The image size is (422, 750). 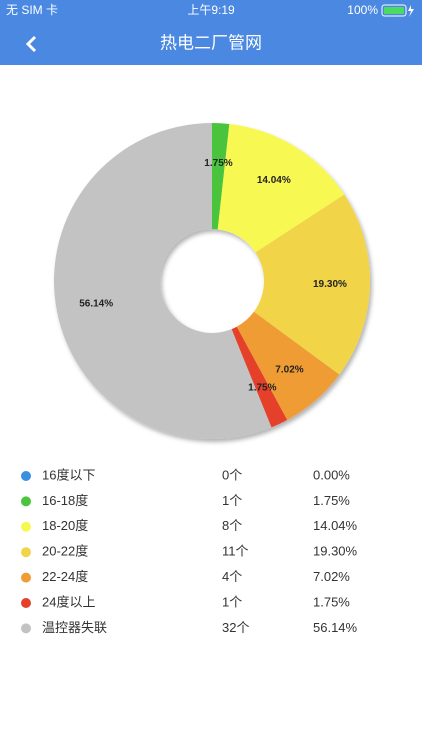 I want to click on legend-count: 32个, so click(x=235, y=627).